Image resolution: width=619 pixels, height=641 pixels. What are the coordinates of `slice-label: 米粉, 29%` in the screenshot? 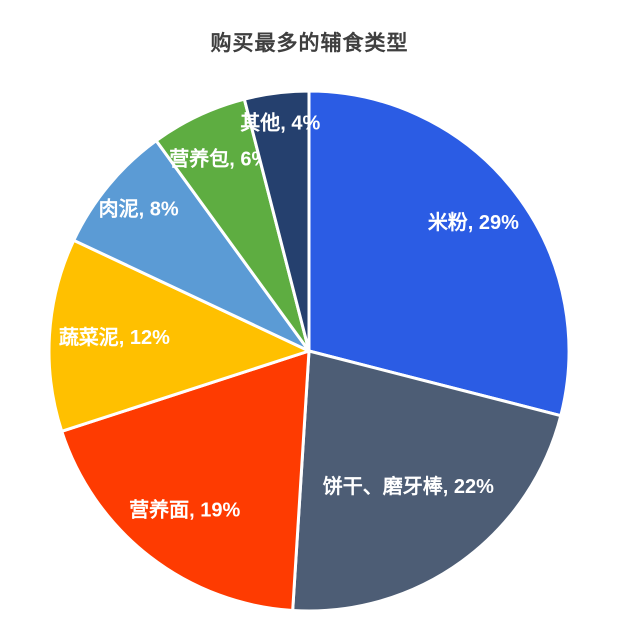 It's located at (473, 222).